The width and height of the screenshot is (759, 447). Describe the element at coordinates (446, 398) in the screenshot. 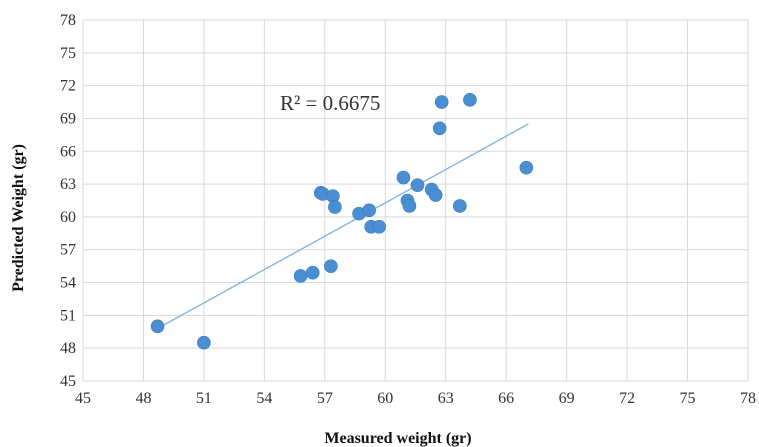

I see `x-tick-label: 63` at that location.